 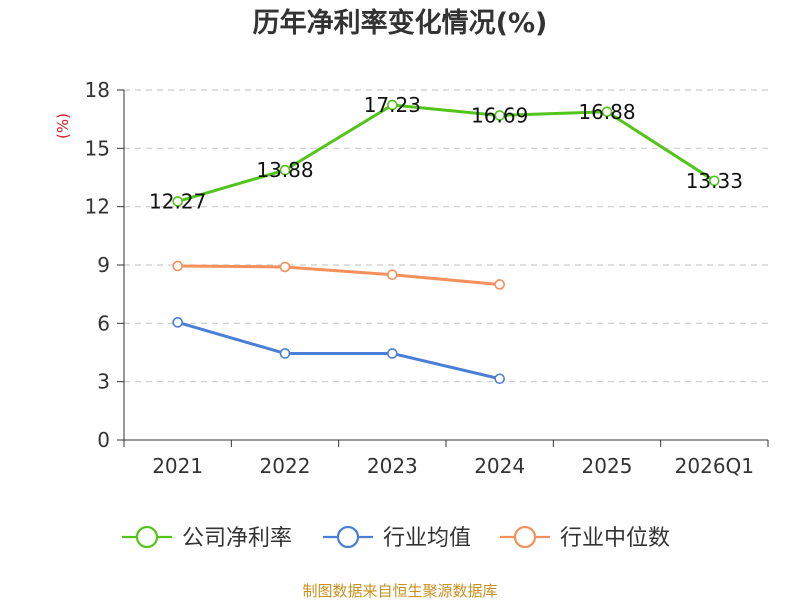 I want to click on data-label: 16.88, so click(x=606, y=112).